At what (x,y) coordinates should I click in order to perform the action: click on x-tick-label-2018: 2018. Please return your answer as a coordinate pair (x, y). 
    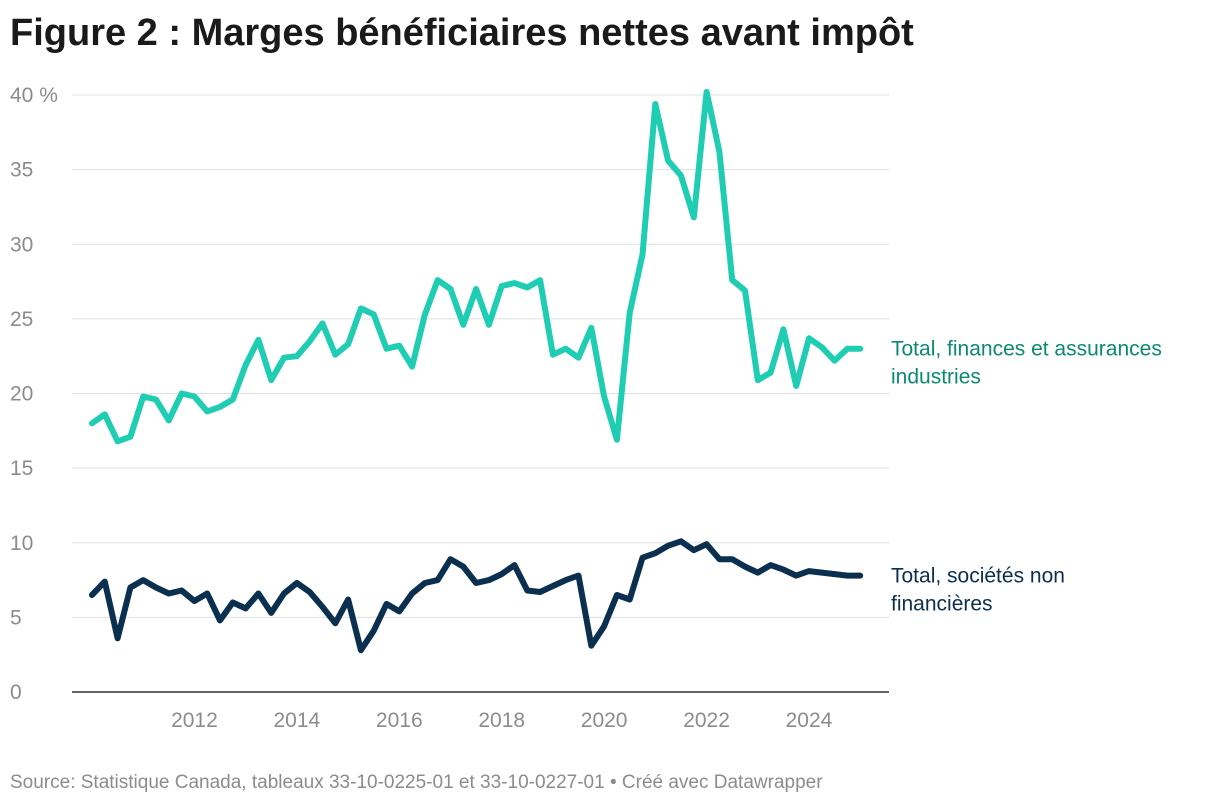
    Looking at the image, I should click on (501, 720).